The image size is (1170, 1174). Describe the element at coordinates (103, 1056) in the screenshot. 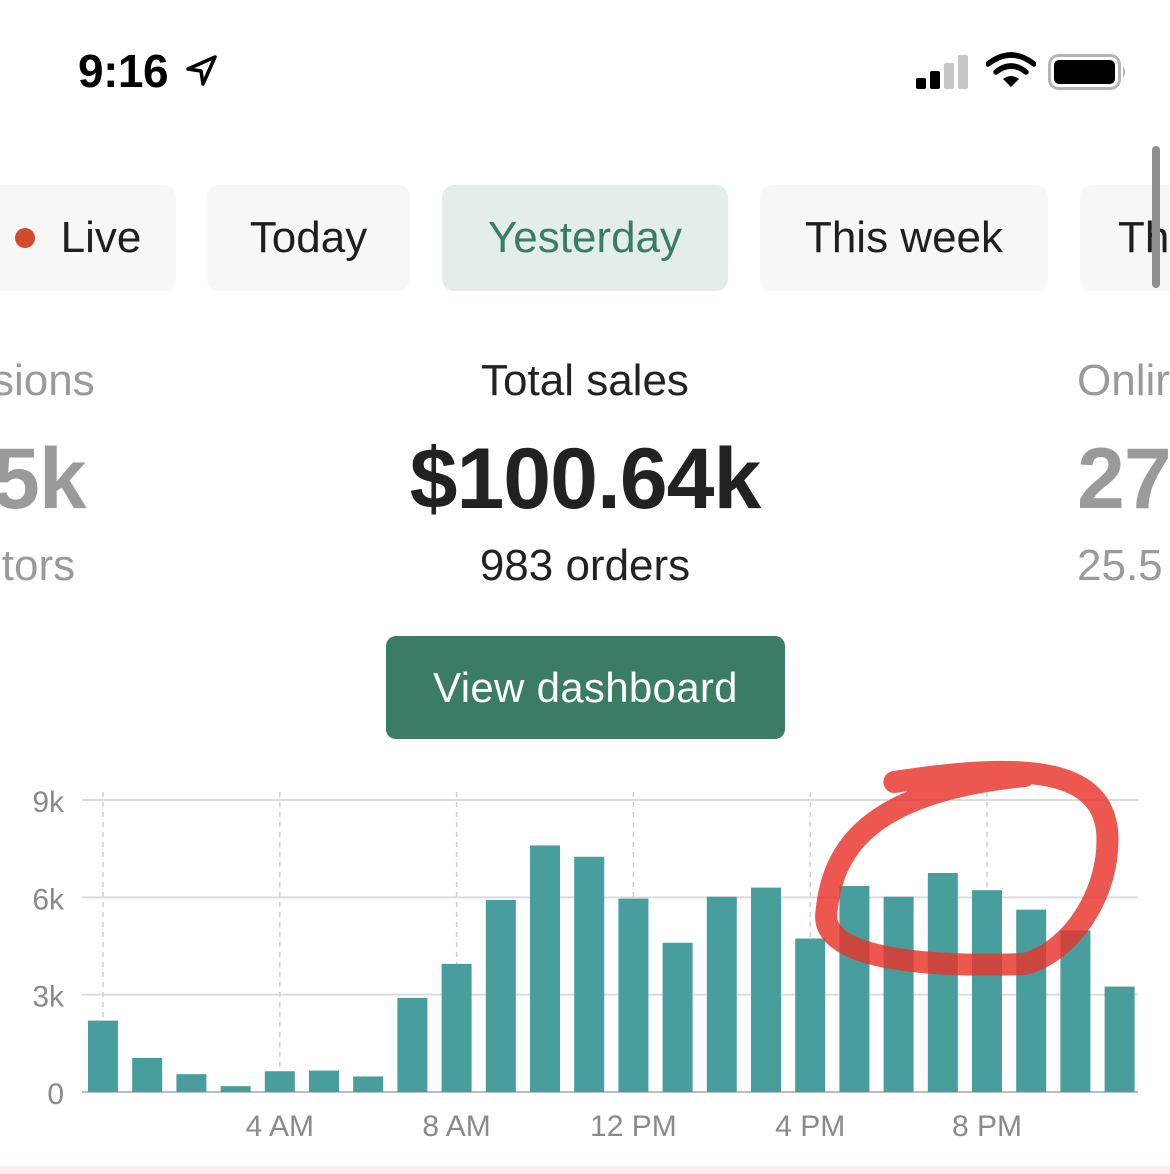

I see `bar-12-am` at that location.